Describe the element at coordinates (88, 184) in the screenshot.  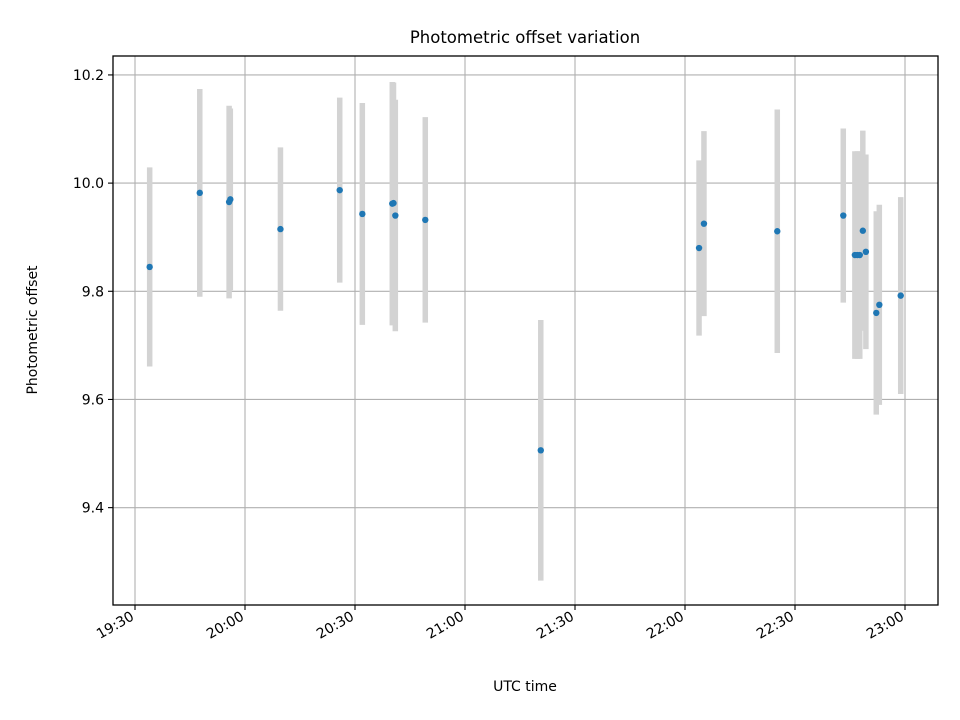
I see `y-tick-label: 10.0` at that location.